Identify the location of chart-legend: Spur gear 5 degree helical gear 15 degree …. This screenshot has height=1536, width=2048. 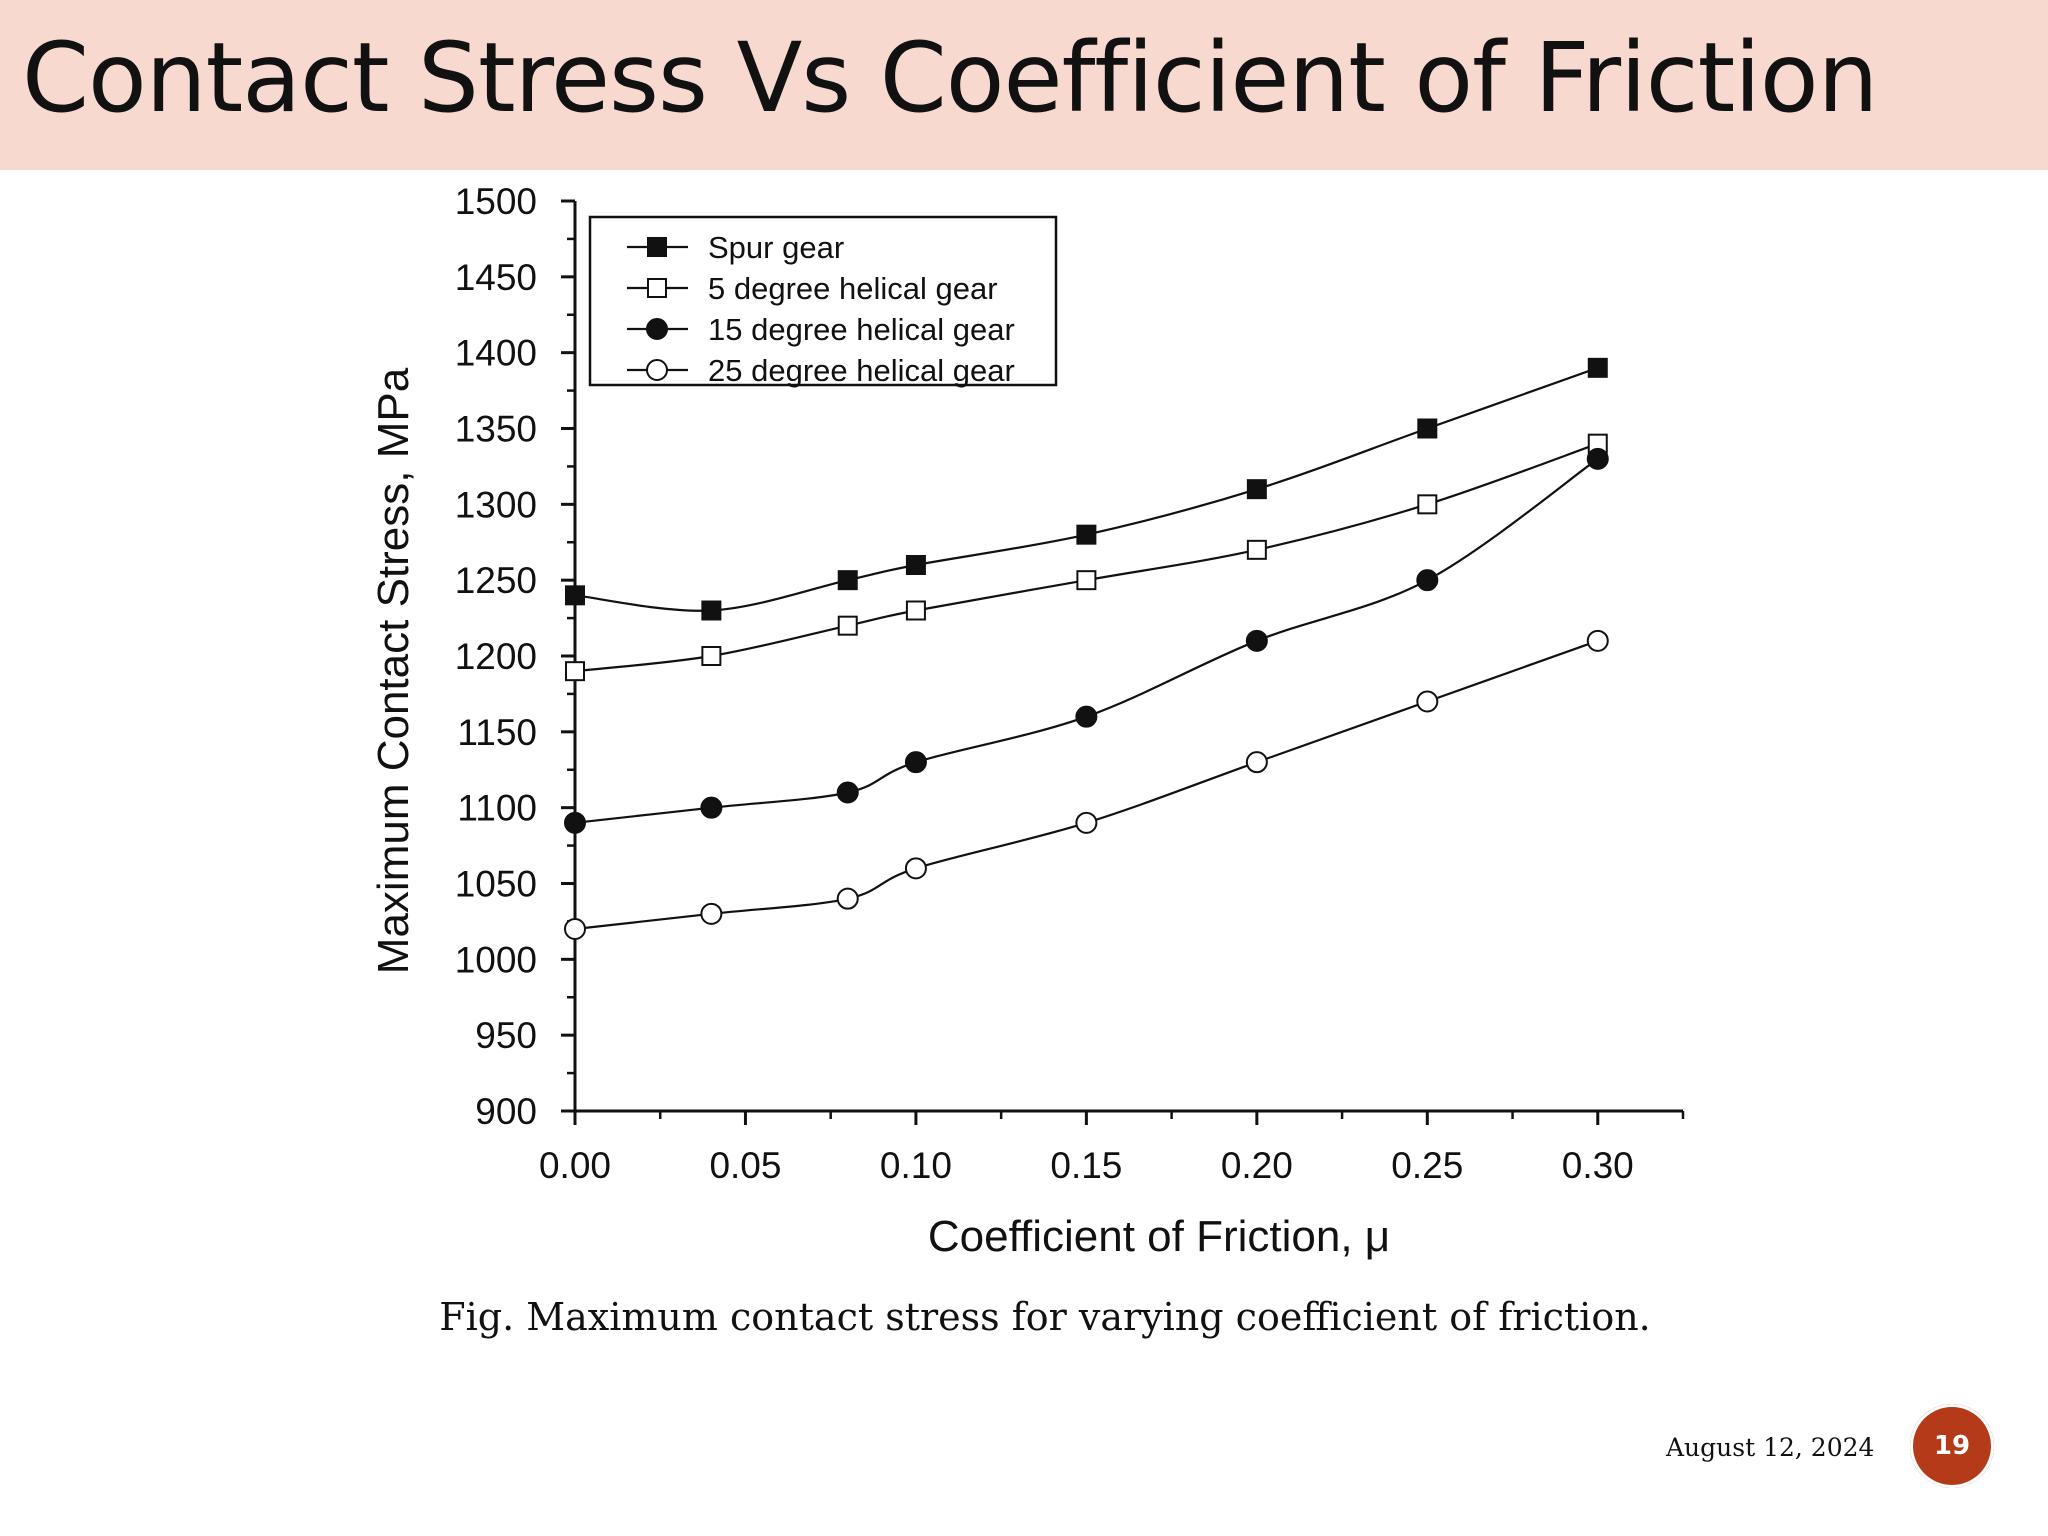
(823, 301).